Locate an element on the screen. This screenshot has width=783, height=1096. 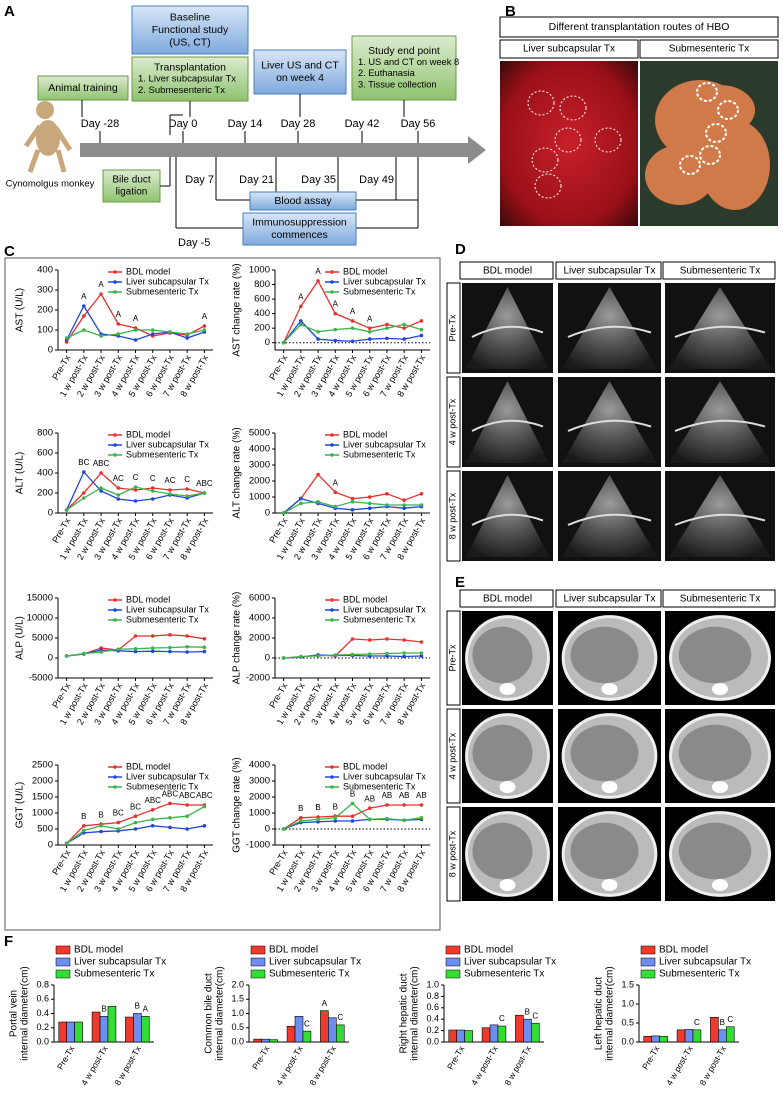
y-axis-label: AST change rate (%) is located at coordinates (237, 309).